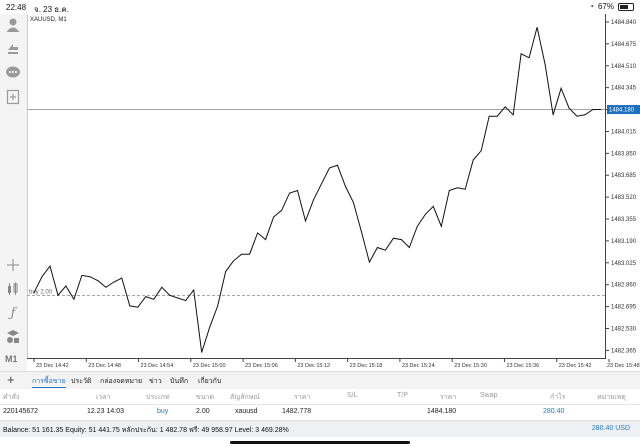 The height and width of the screenshot is (447, 640). I want to click on status-right: ◔ 67%, so click(611, 6).